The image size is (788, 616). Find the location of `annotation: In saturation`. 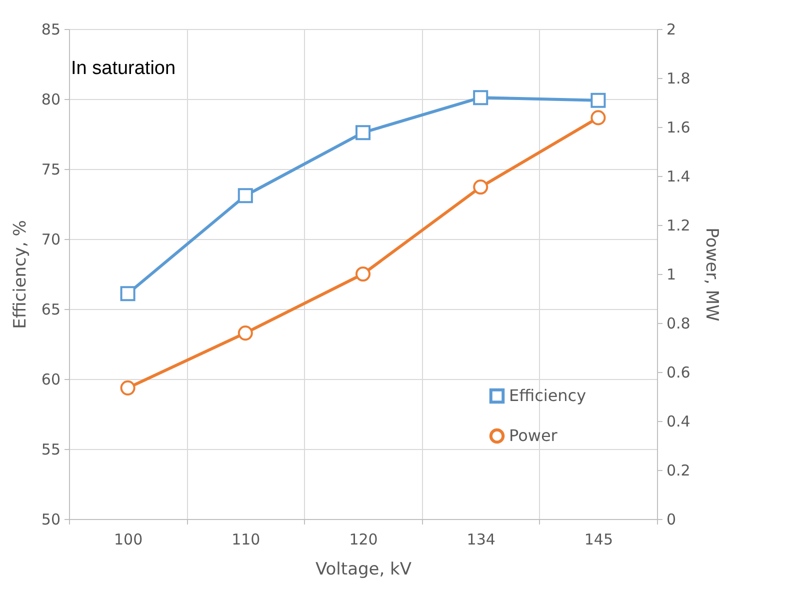

annotation: In saturation is located at coordinates (123, 68).